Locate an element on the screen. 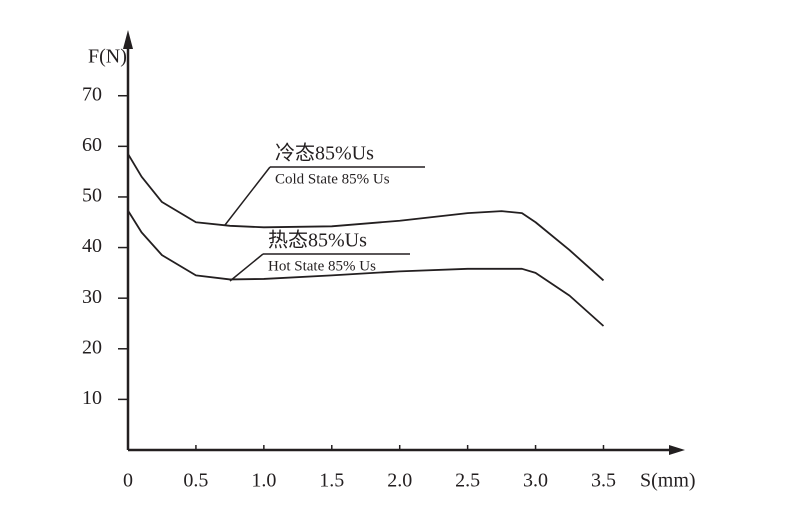 Image resolution: width=800 pixels, height=518 pixels. y-tick-label: 30 is located at coordinates (92, 297).